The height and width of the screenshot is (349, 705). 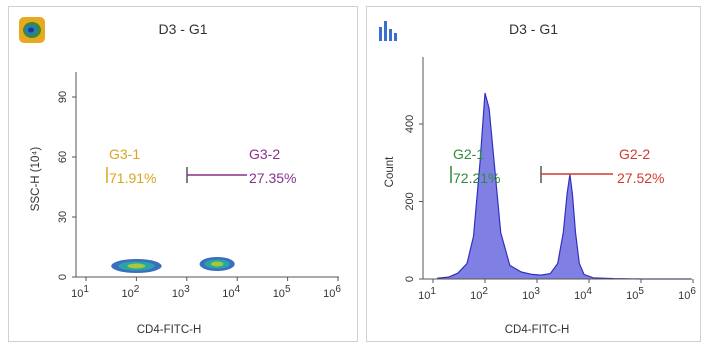 What do you see at coordinates (410, 201) in the screenshot?
I see `y-tick-label: 200` at bounding box center [410, 201].